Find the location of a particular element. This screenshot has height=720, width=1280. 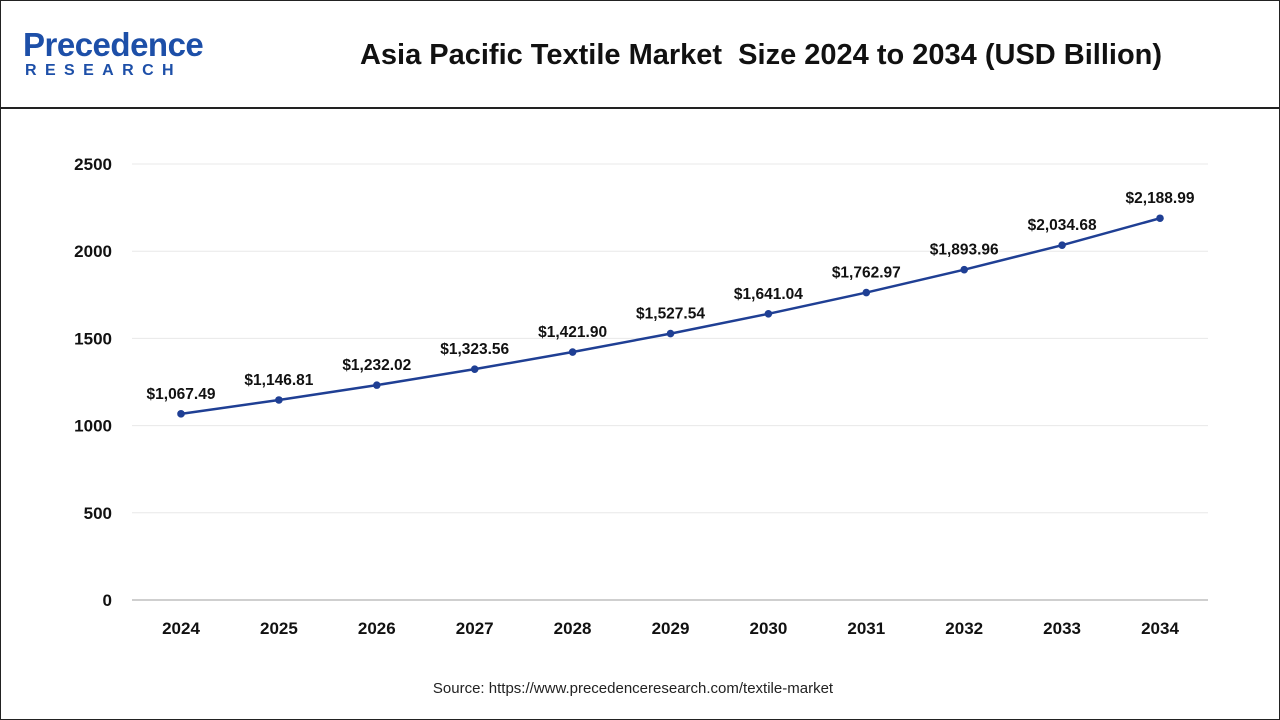

y-tick-label: 0 is located at coordinates (107, 600).